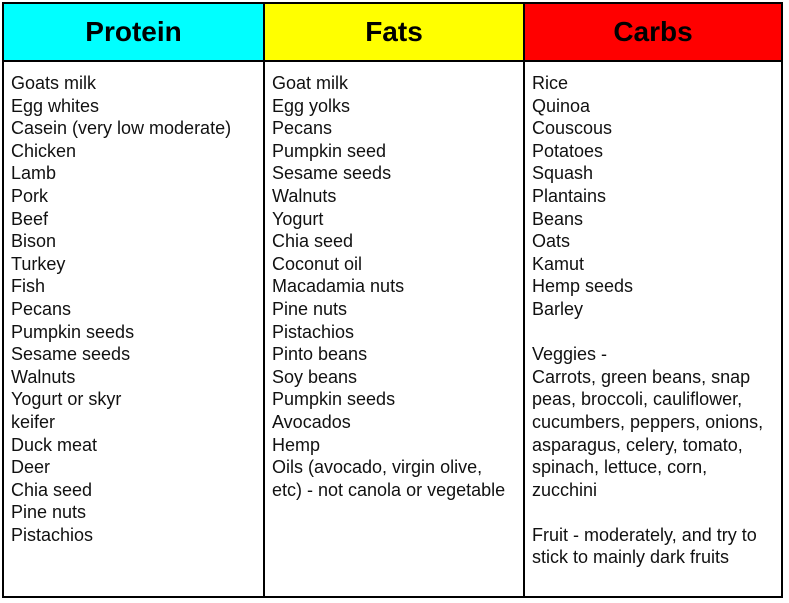 The height and width of the screenshot is (603, 789). What do you see at coordinates (38, 263) in the screenshot?
I see `protein-item: Turkey` at bounding box center [38, 263].